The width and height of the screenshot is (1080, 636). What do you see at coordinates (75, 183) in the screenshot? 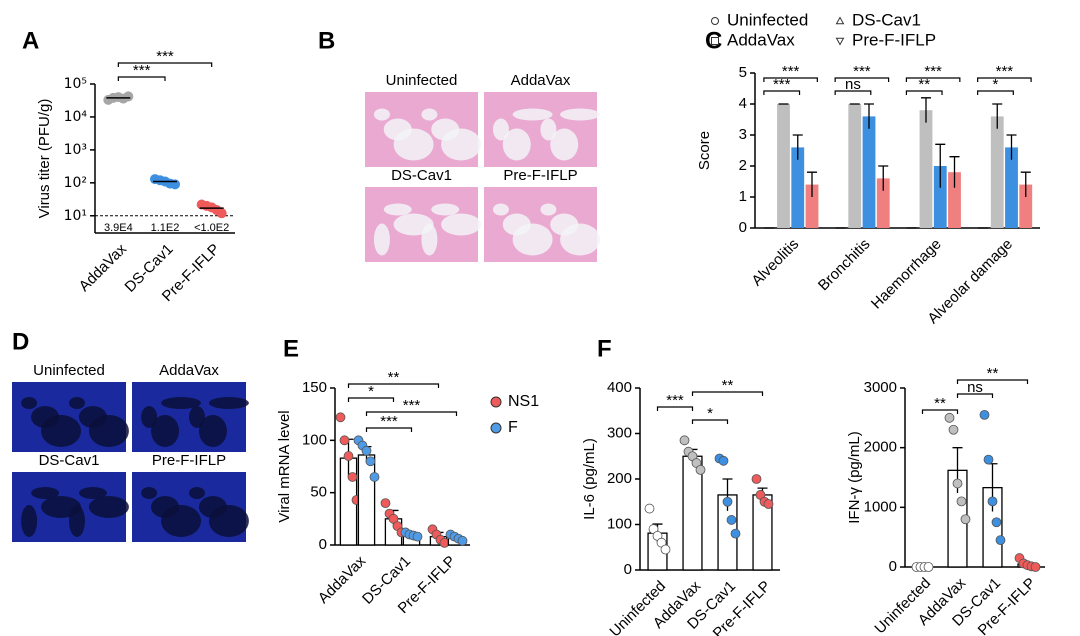
I see `y-tick-label: 10²` at bounding box center [75, 183].